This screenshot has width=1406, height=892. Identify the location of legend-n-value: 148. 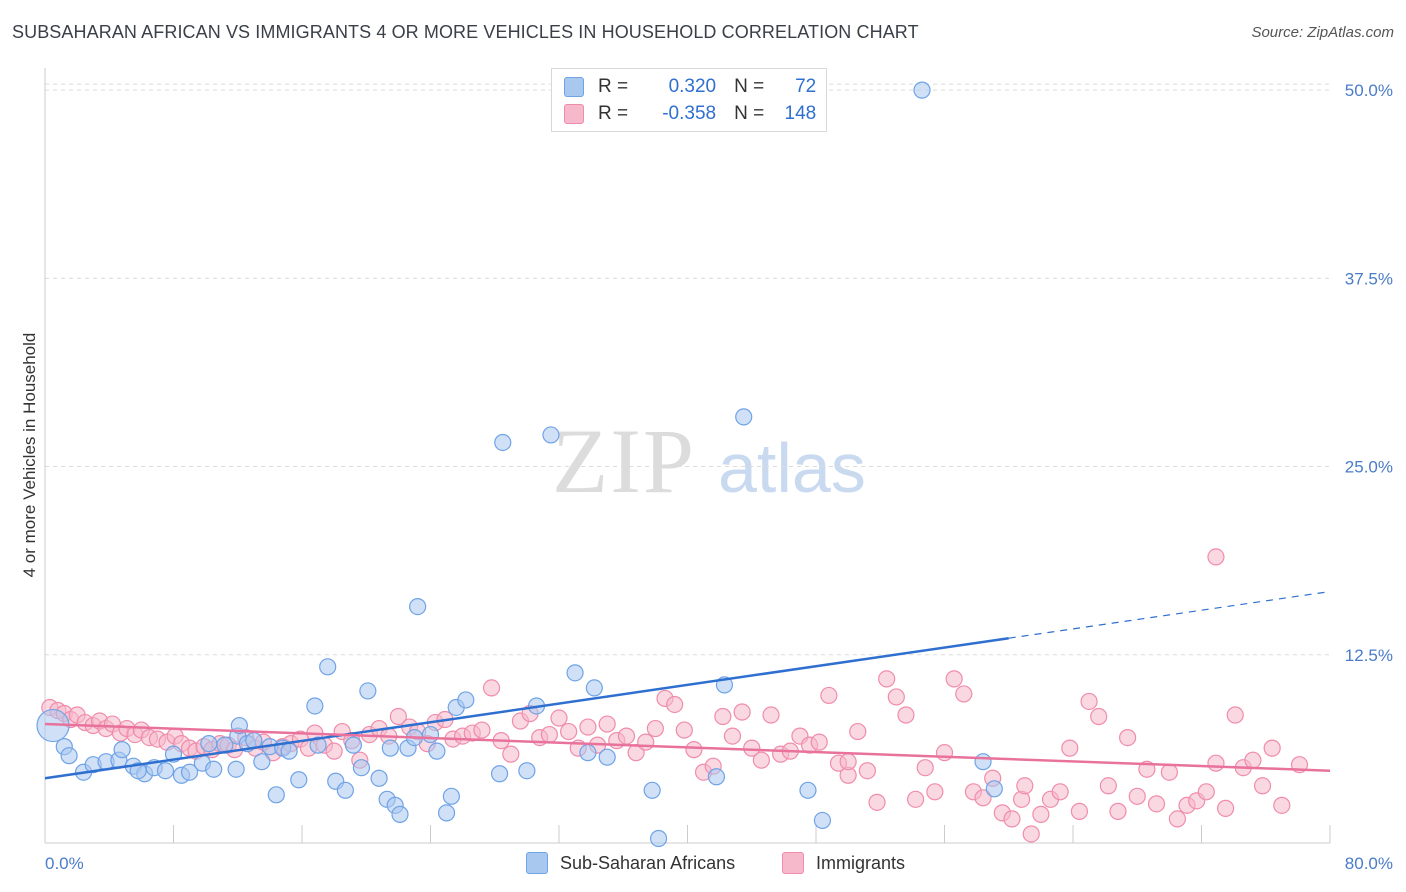
(800, 113).